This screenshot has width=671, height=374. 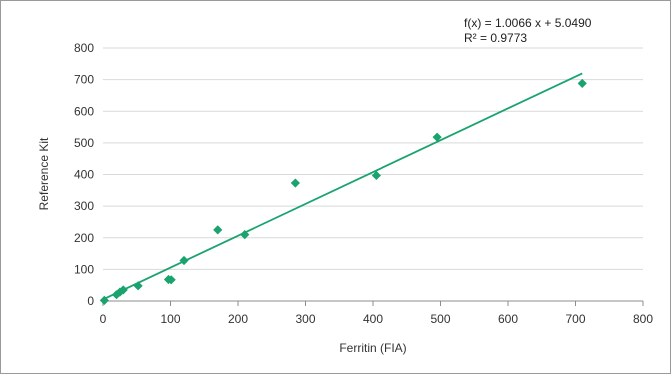 I want to click on x-tick-labels: 0 100 200 300 400 500 600 700 800, so click(x=377, y=319).